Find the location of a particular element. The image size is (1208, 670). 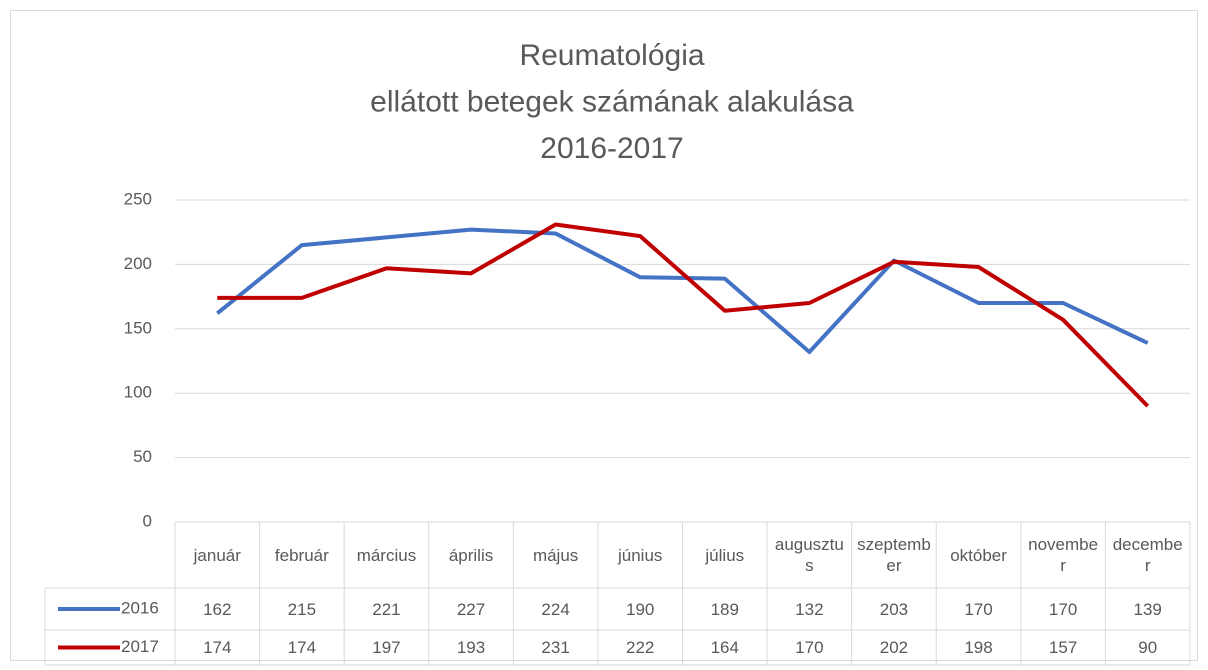

table-value: 162 is located at coordinates (217, 609).